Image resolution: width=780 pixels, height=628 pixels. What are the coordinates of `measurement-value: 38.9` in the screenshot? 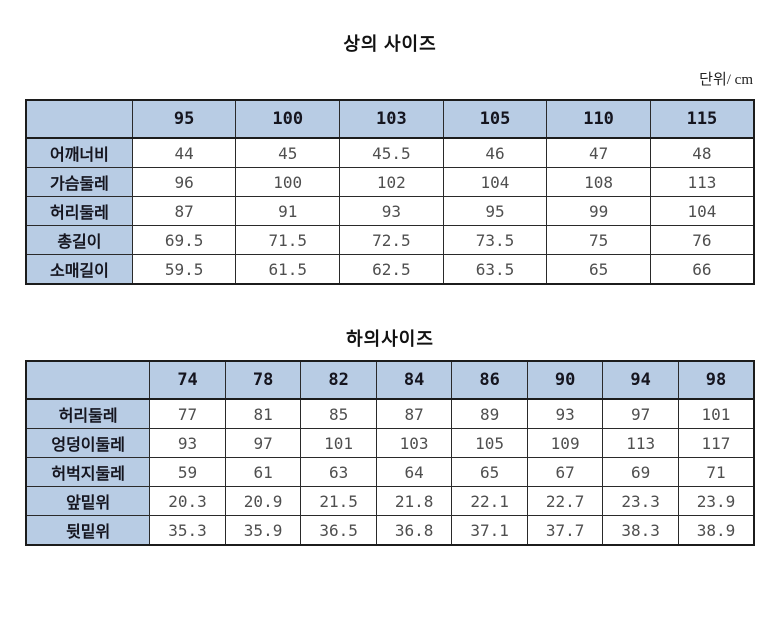 It's located at (716, 530).